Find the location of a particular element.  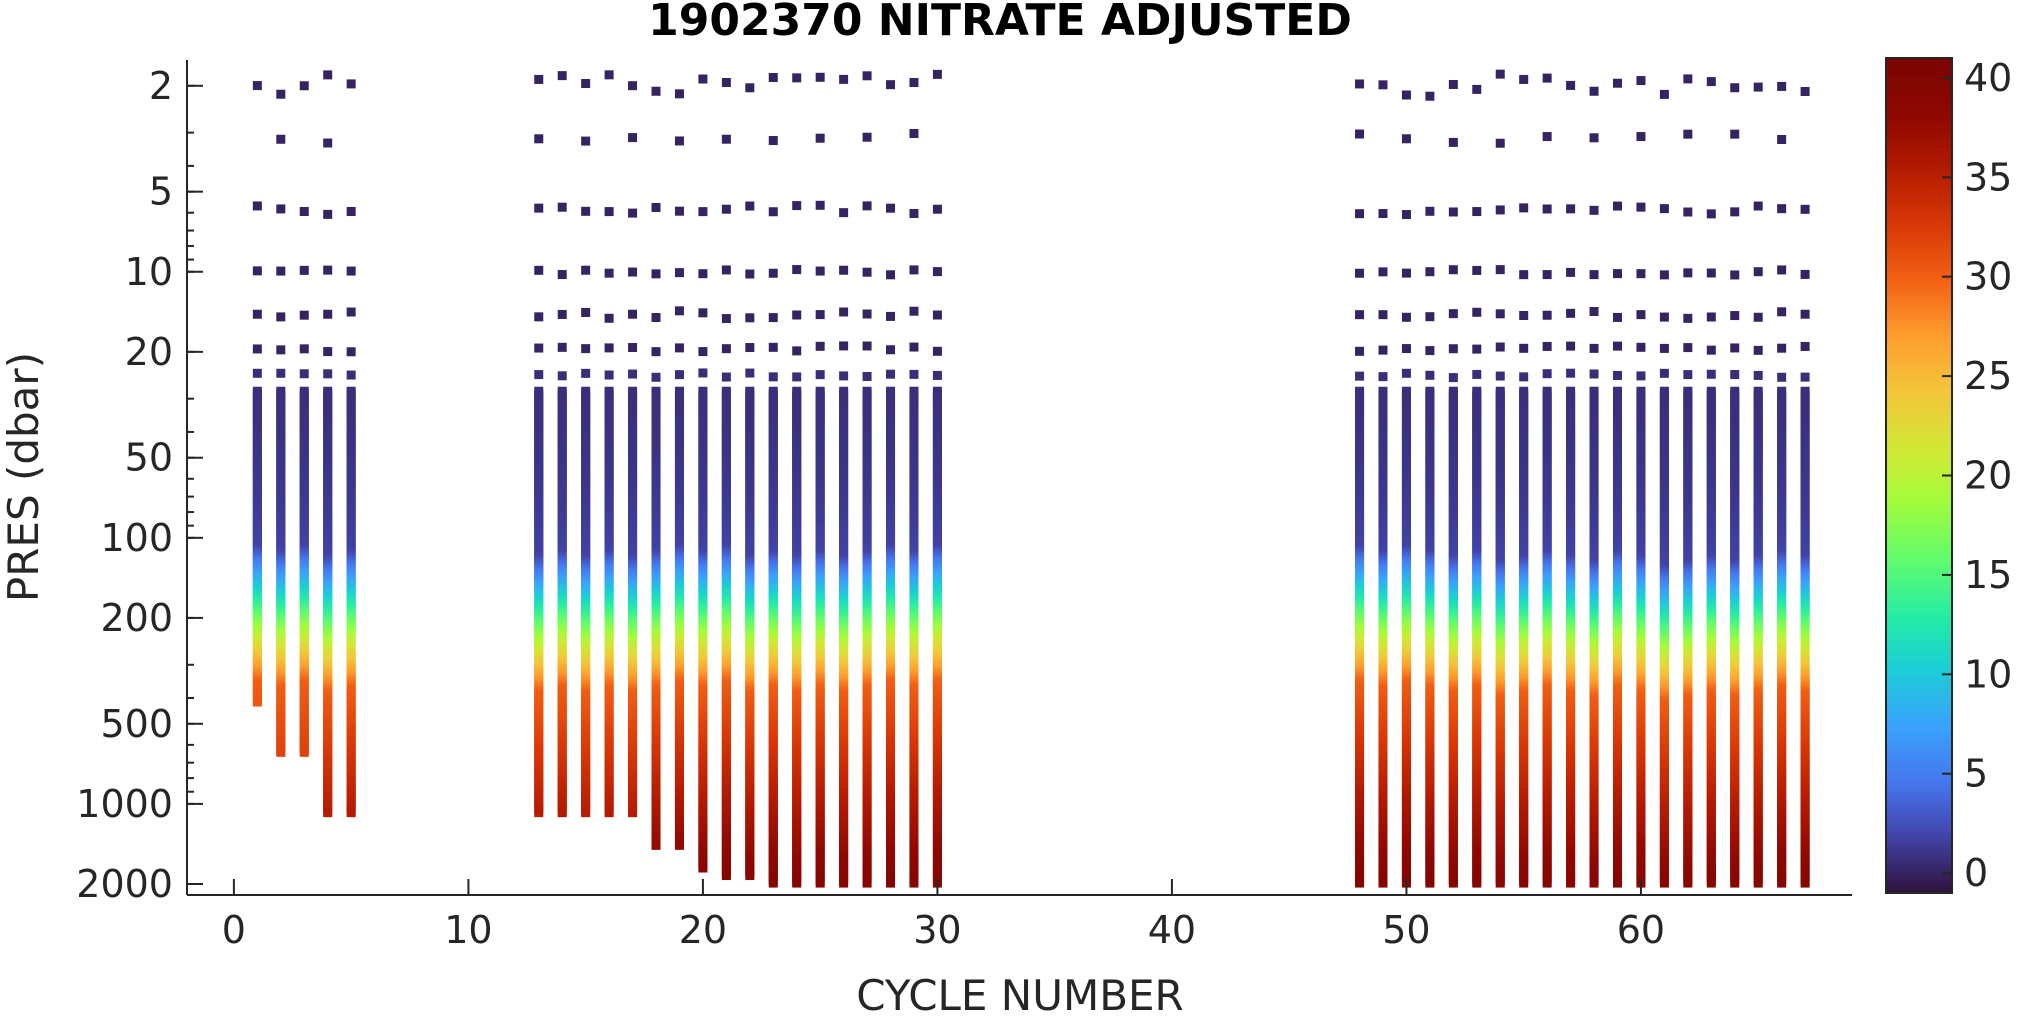

chart-title: 1902370 NITRATE ADJUSTED is located at coordinates (1000, 23).